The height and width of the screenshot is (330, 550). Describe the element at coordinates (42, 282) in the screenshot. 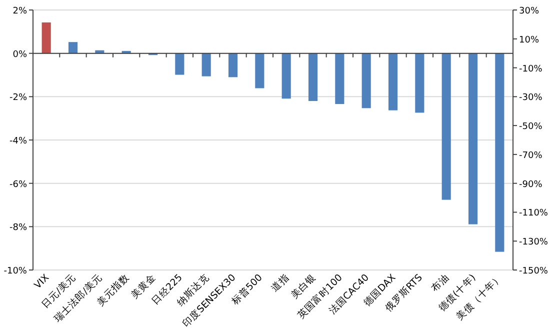

I see `x-tick-label: VIX` at that location.